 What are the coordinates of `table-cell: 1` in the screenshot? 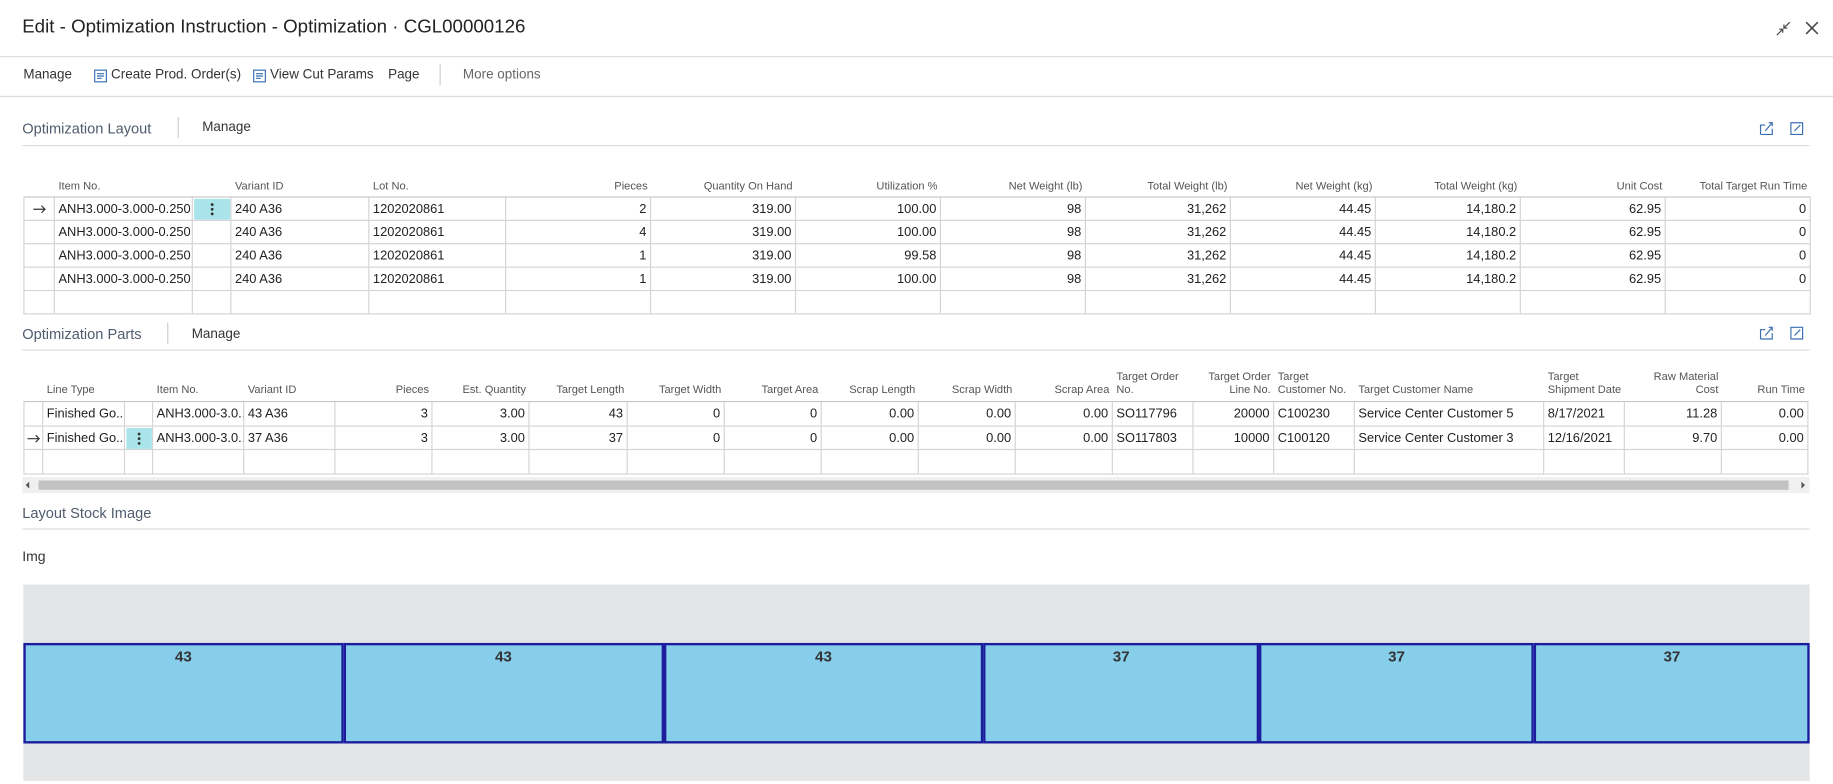 It's located at (579, 279).